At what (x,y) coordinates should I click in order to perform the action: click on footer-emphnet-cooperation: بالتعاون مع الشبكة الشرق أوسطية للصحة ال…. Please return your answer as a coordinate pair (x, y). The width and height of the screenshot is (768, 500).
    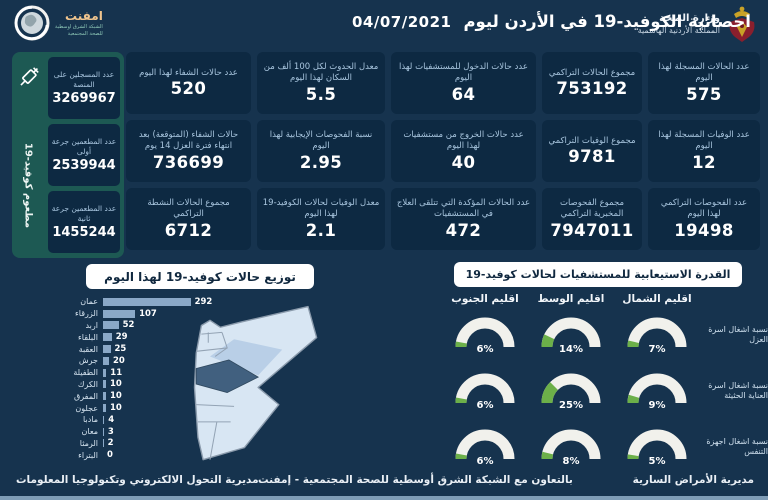
    Looking at the image, I should click on (415, 480).